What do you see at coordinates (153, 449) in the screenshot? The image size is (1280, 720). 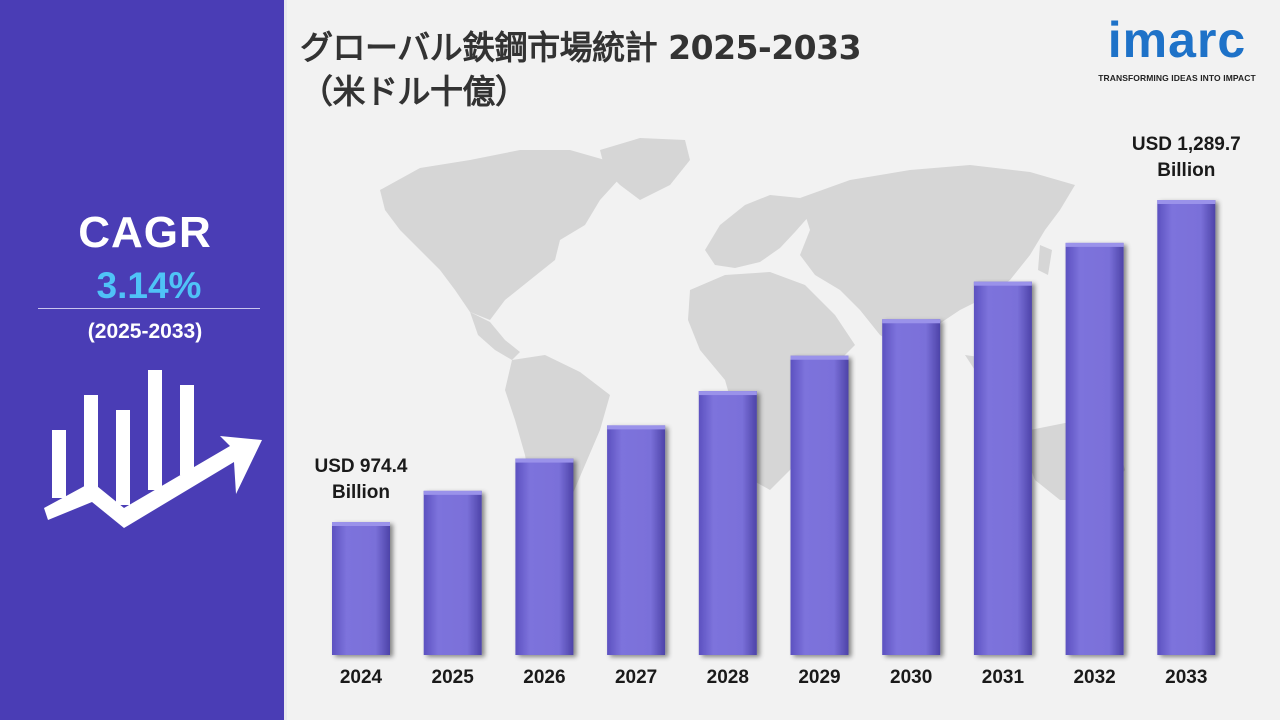 I see `growth-chart-icon` at bounding box center [153, 449].